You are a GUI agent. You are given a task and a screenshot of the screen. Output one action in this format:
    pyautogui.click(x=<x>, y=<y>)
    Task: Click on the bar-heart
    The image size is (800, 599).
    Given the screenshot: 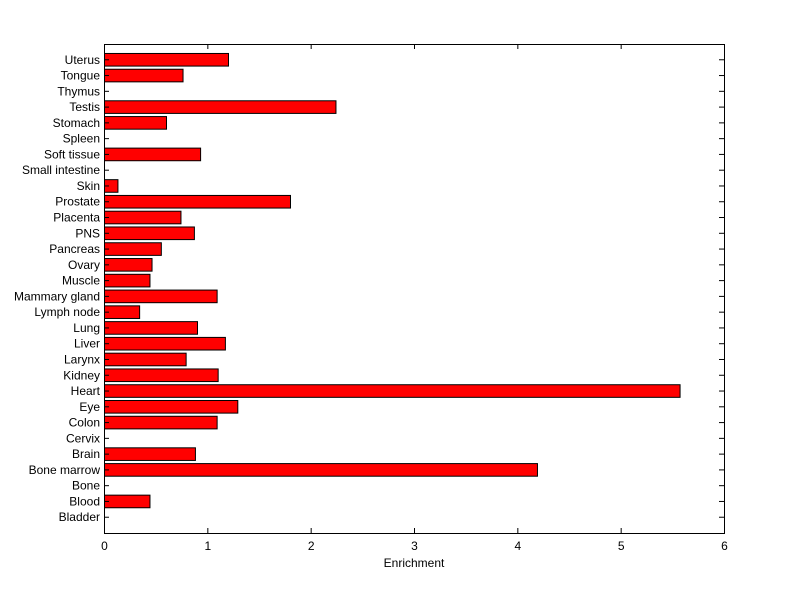 What is the action you would take?
    pyautogui.click(x=392, y=391)
    